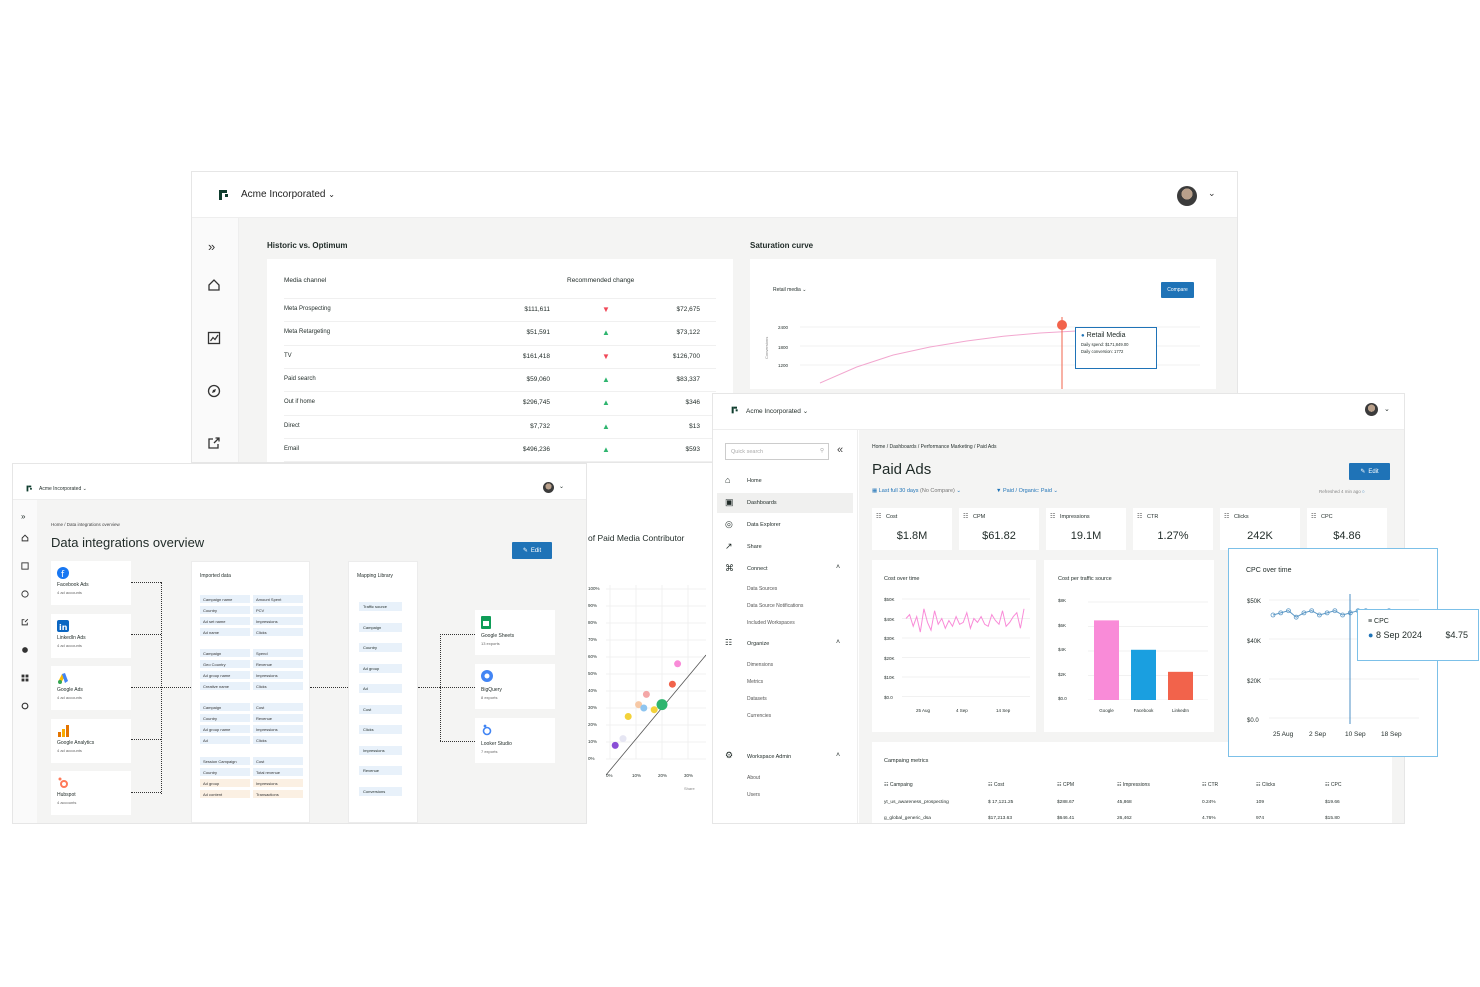 The width and height of the screenshot is (1480, 987). Describe the element at coordinates (300, 378) in the screenshot. I see `channel-cell: Paid search` at that location.